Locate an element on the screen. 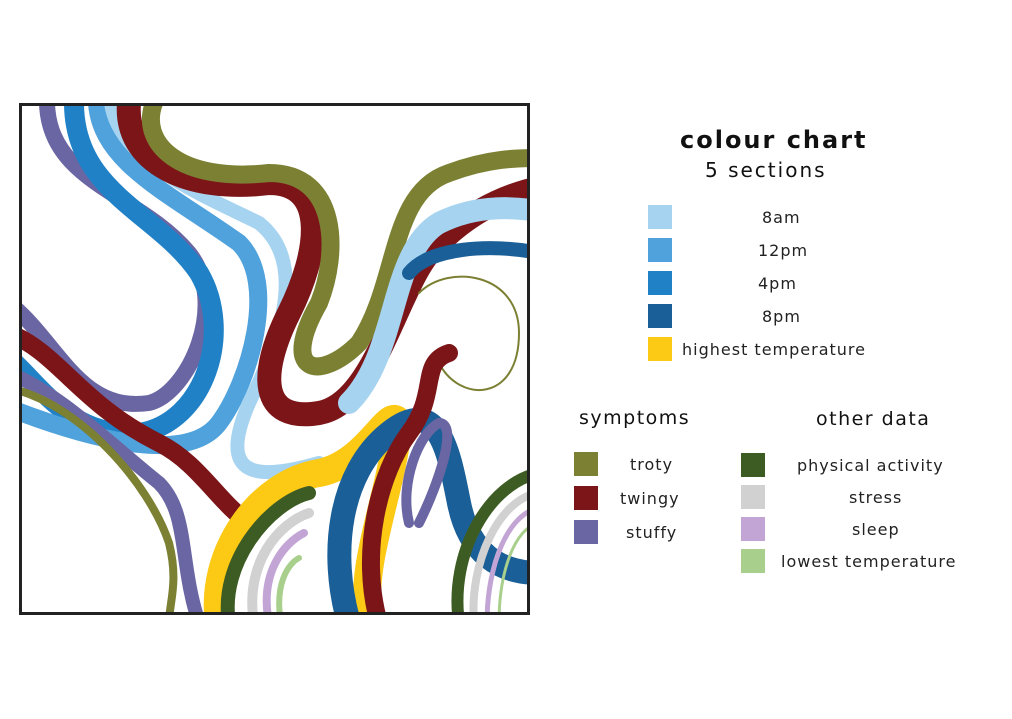 This screenshot has height=719, width=1012. legend-symptoms-items-2-swatch is located at coordinates (586, 532).